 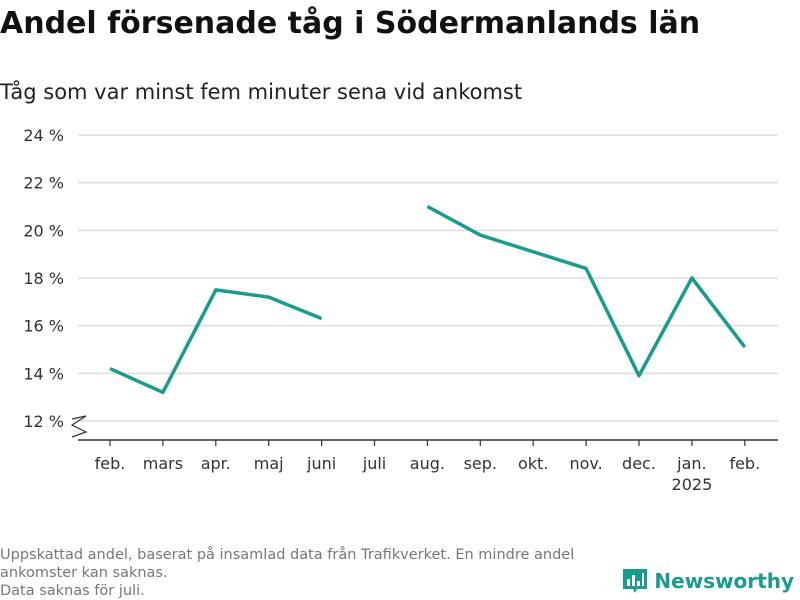 I want to click on x-year-label: 2025, so click(x=692, y=484).